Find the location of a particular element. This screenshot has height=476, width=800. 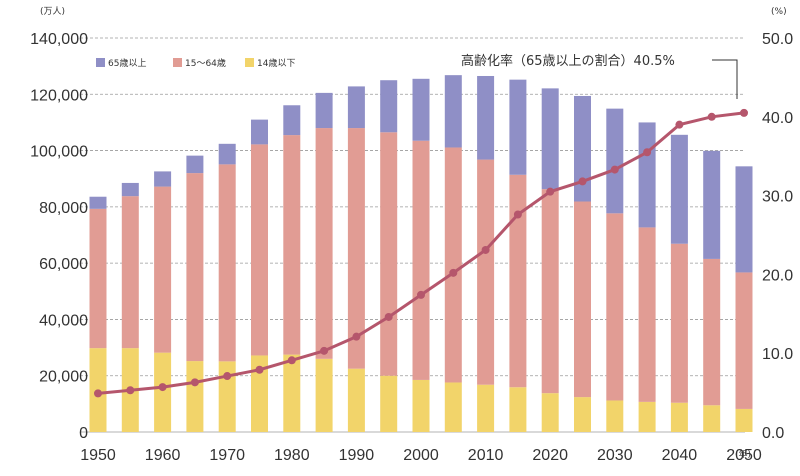

aging-rate-point-2040 is located at coordinates (679, 124).